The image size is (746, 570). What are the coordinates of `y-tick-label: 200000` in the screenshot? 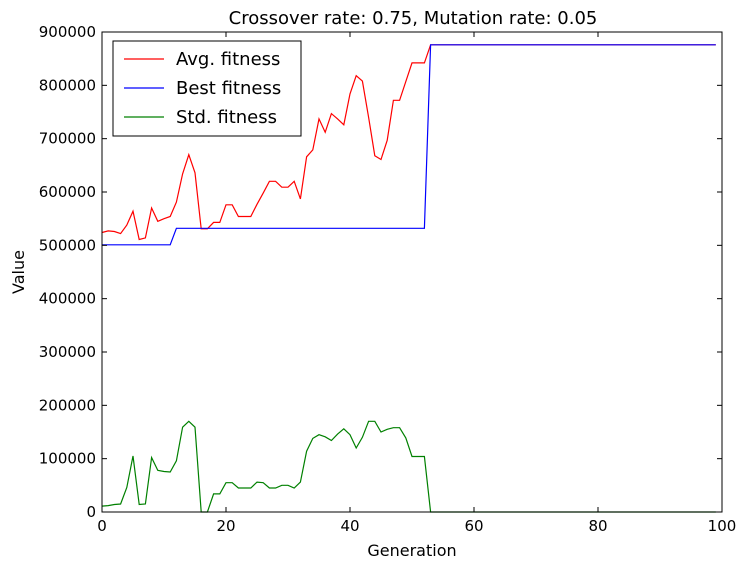 It's located at (67, 405).